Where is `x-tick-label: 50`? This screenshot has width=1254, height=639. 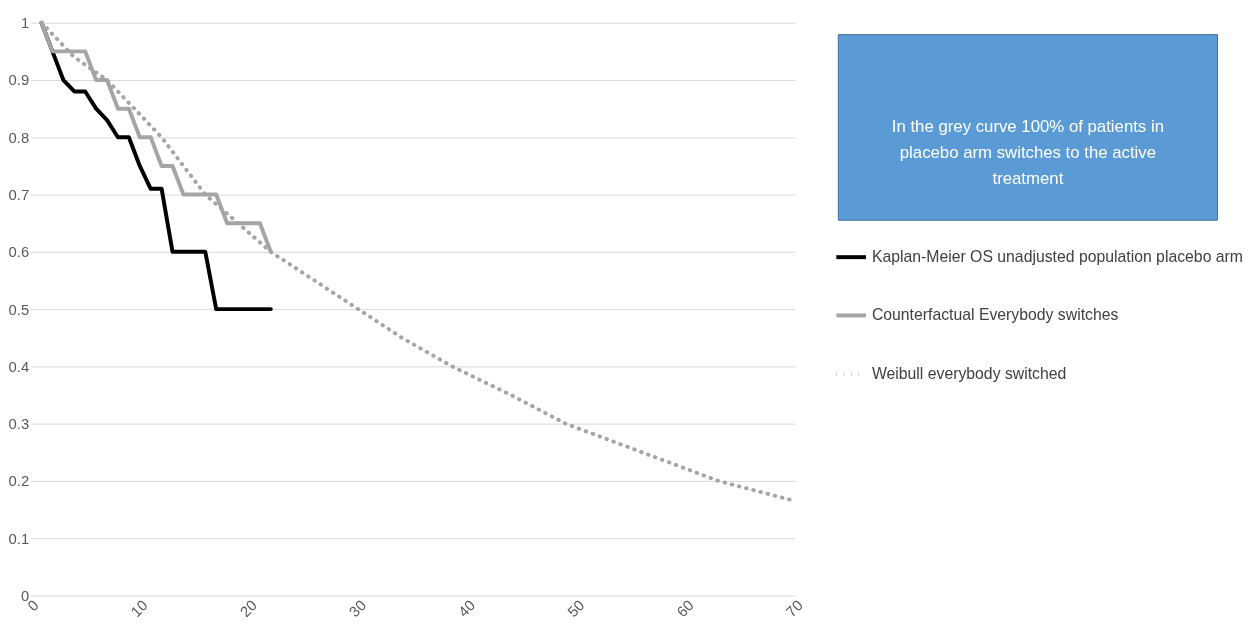 x-tick-label: 50 is located at coordinates (576, 609).